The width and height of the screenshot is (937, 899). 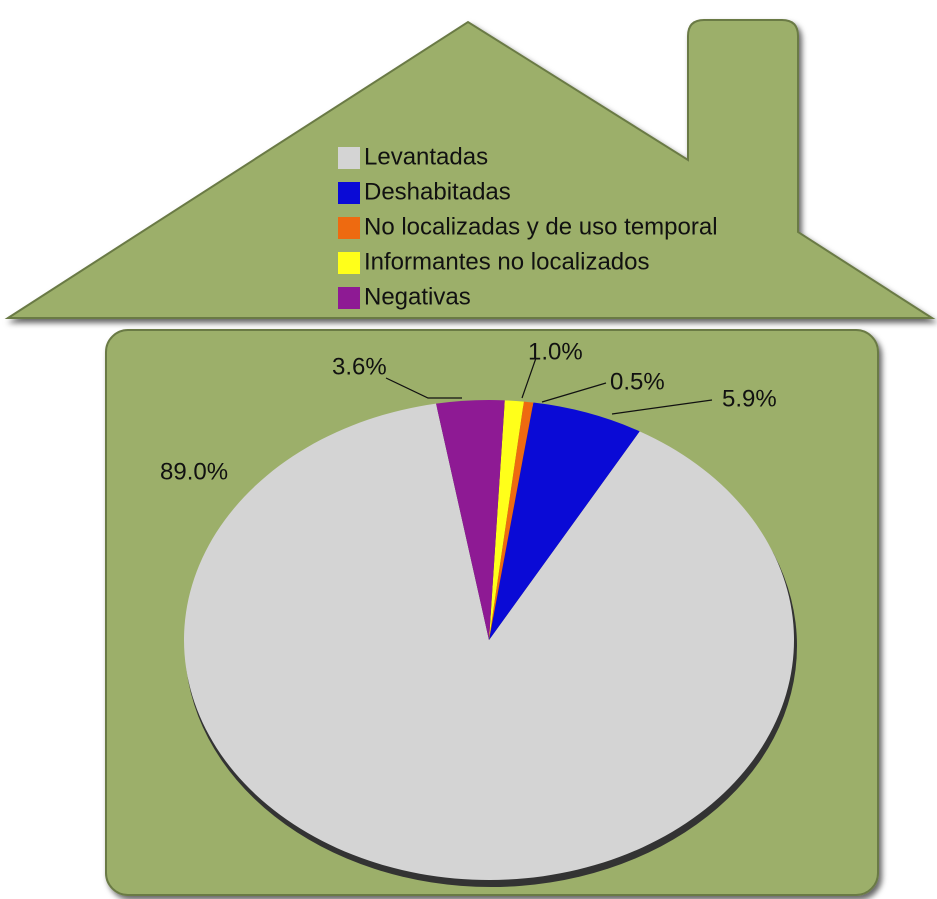 I want to click on leader-lines, so click(x=549, y=386).